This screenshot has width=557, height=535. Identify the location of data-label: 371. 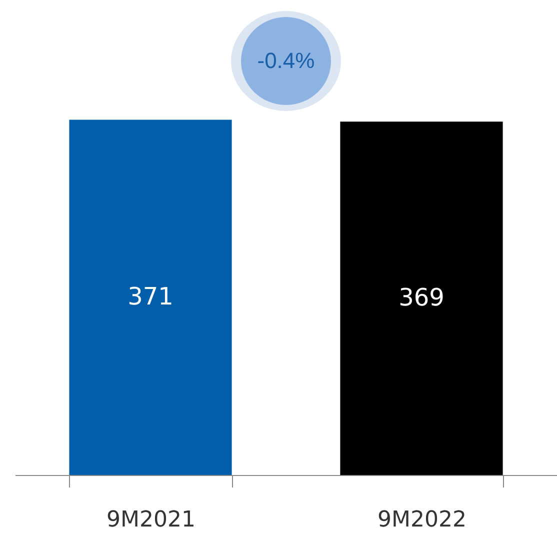
(151, 296).